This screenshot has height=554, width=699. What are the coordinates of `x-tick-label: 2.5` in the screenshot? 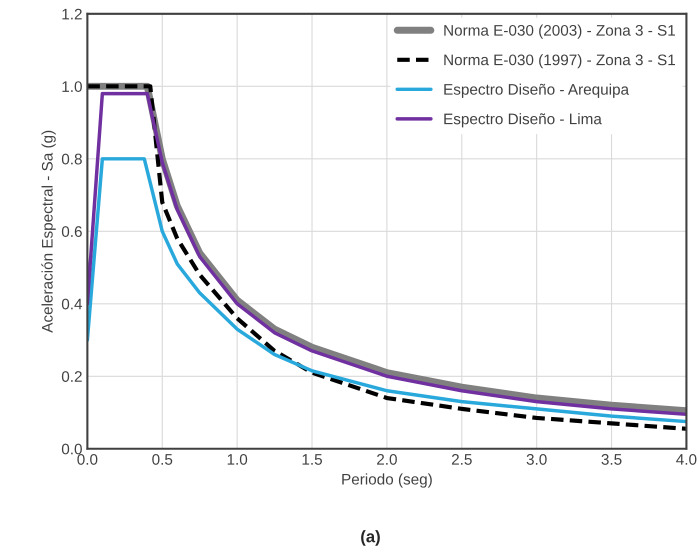 It's located at (462, 459).